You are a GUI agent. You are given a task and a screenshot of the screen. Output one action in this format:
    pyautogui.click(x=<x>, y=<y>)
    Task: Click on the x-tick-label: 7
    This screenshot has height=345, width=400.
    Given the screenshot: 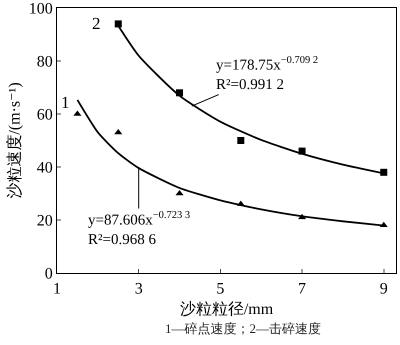 What is the action you would take?
    pyautogui.click(x=302, y=289)
    